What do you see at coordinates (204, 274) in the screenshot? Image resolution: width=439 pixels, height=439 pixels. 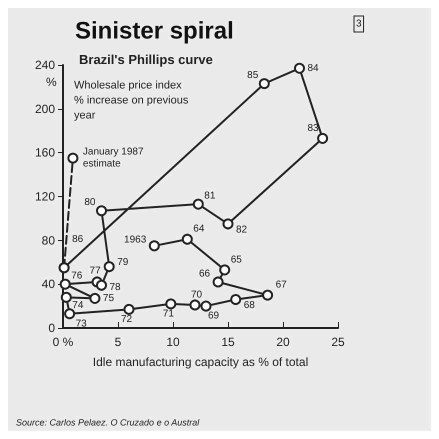 I see `annotation: 66` at bounding box center [204, 274].